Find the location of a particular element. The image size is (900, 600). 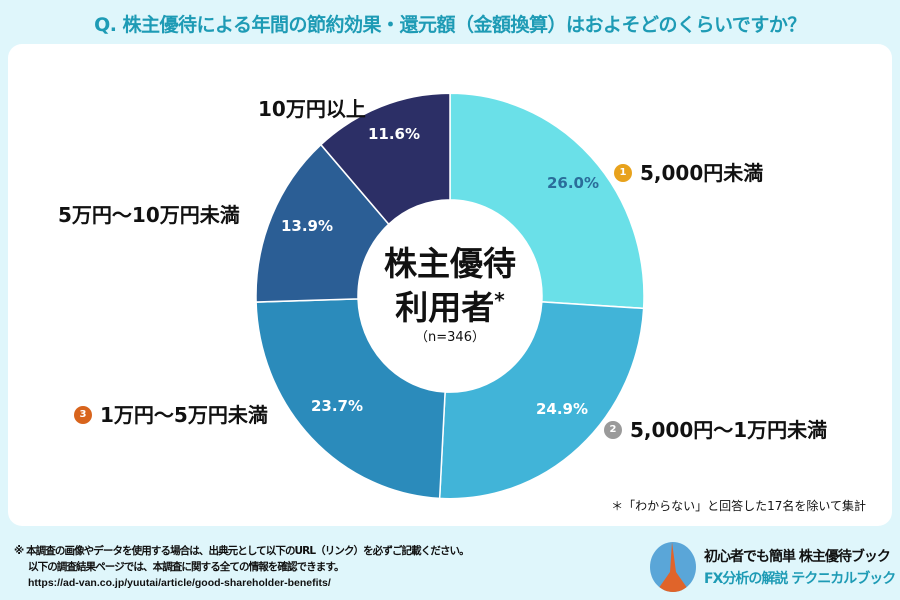

category-label-4: 10万円以上 is located at coordinates (312, 109).